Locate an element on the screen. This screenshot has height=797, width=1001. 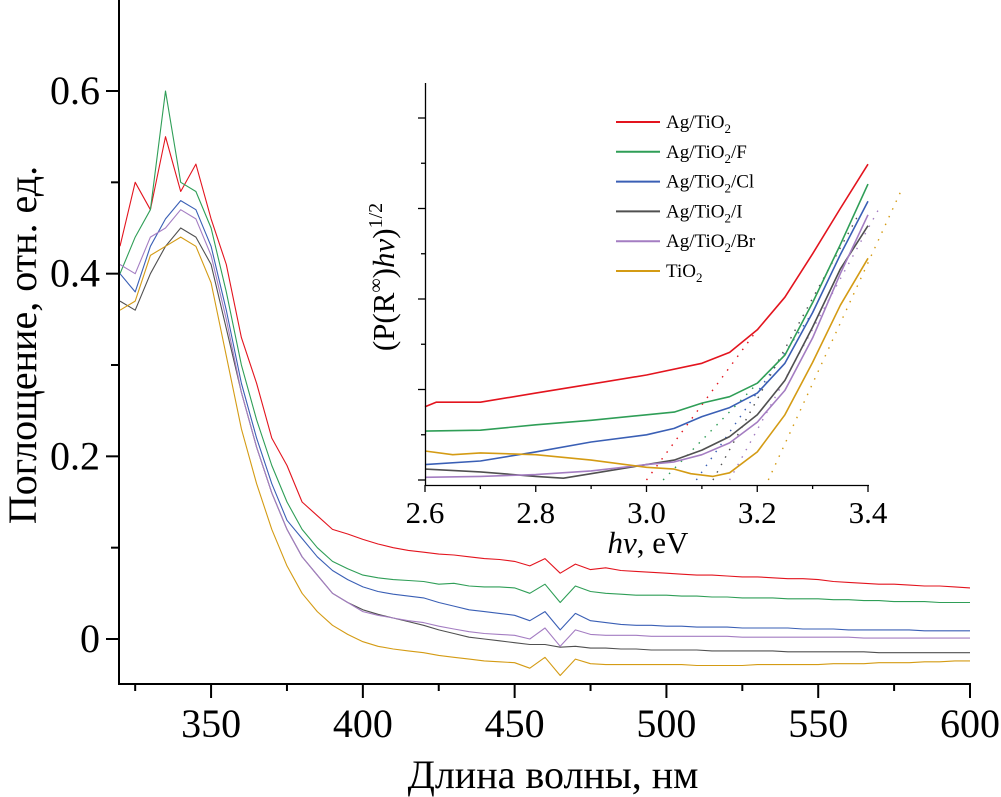
inset-series-line-ag-tio2 is located at coordinates (646, 285).